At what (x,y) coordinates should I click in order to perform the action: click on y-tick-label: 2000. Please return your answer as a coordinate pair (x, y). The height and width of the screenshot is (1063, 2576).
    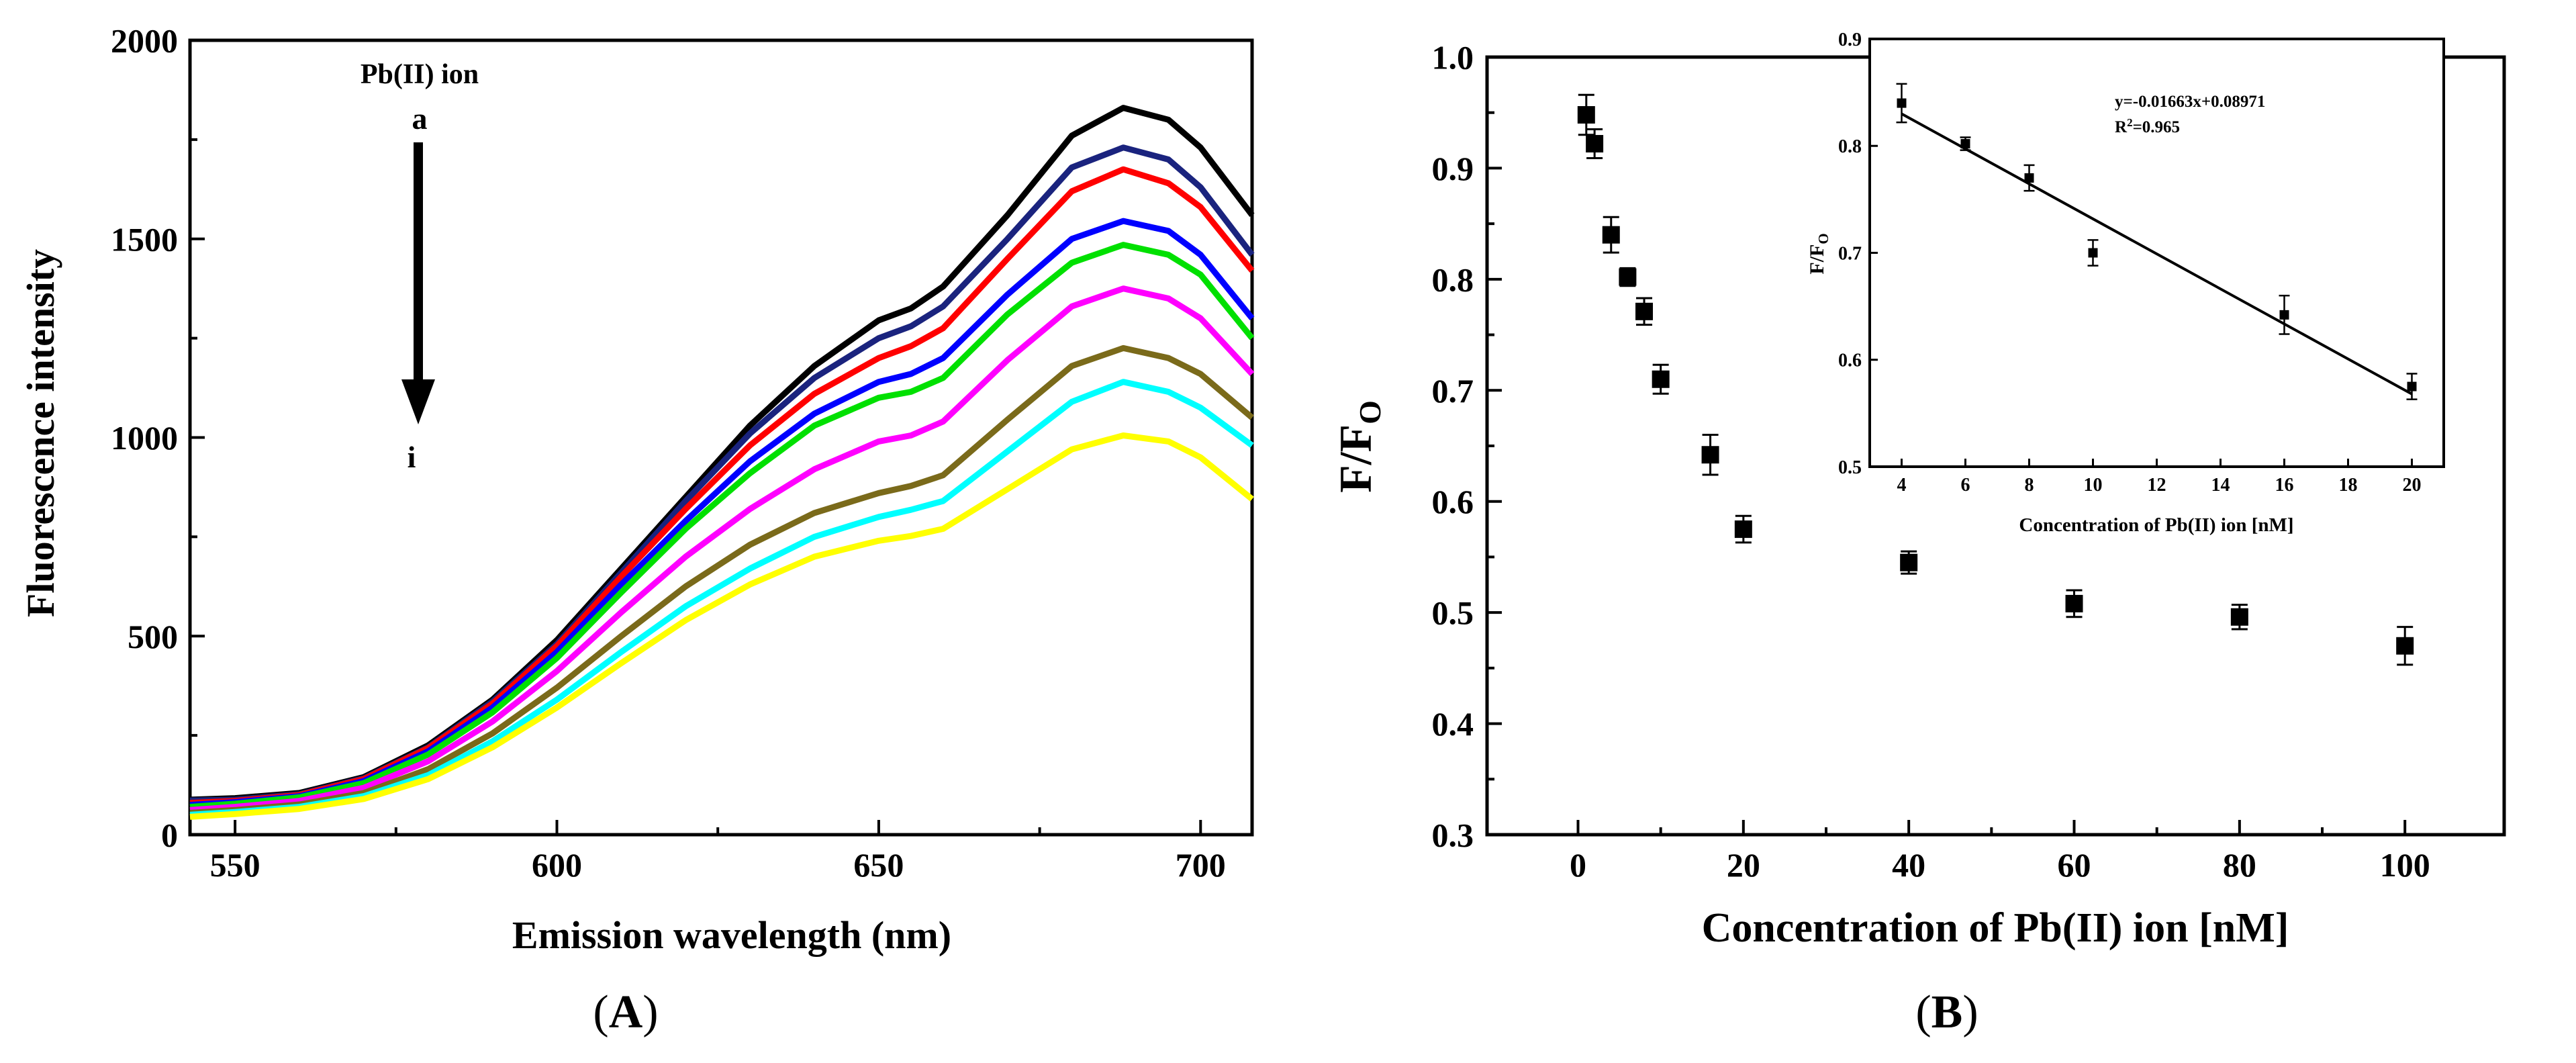
    Looking at the image, I should click on (144, 41).